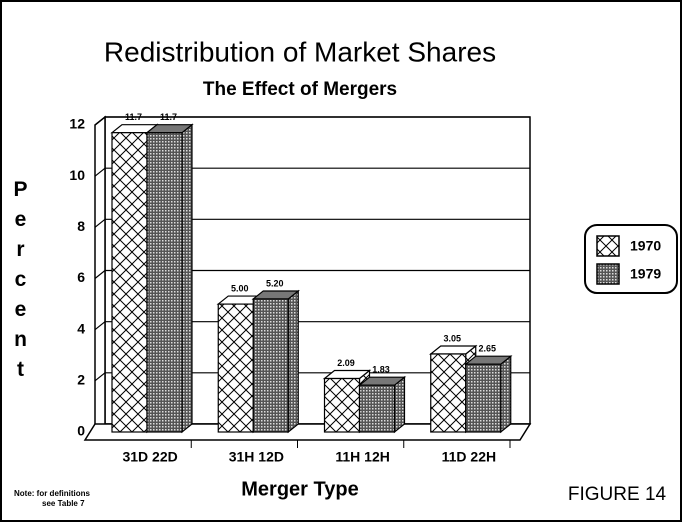 The width and height of the screenshot is (682, 522). I want to click on data-label: 3.05, so click(452, 338).